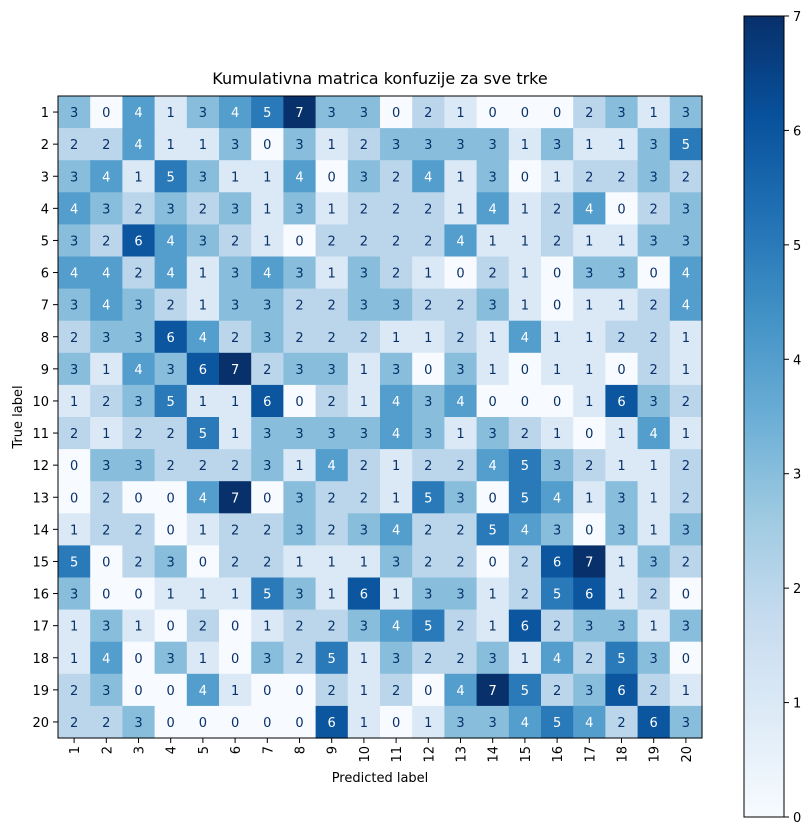  I want to click on x-tick-label: 5, so click(204, 750).